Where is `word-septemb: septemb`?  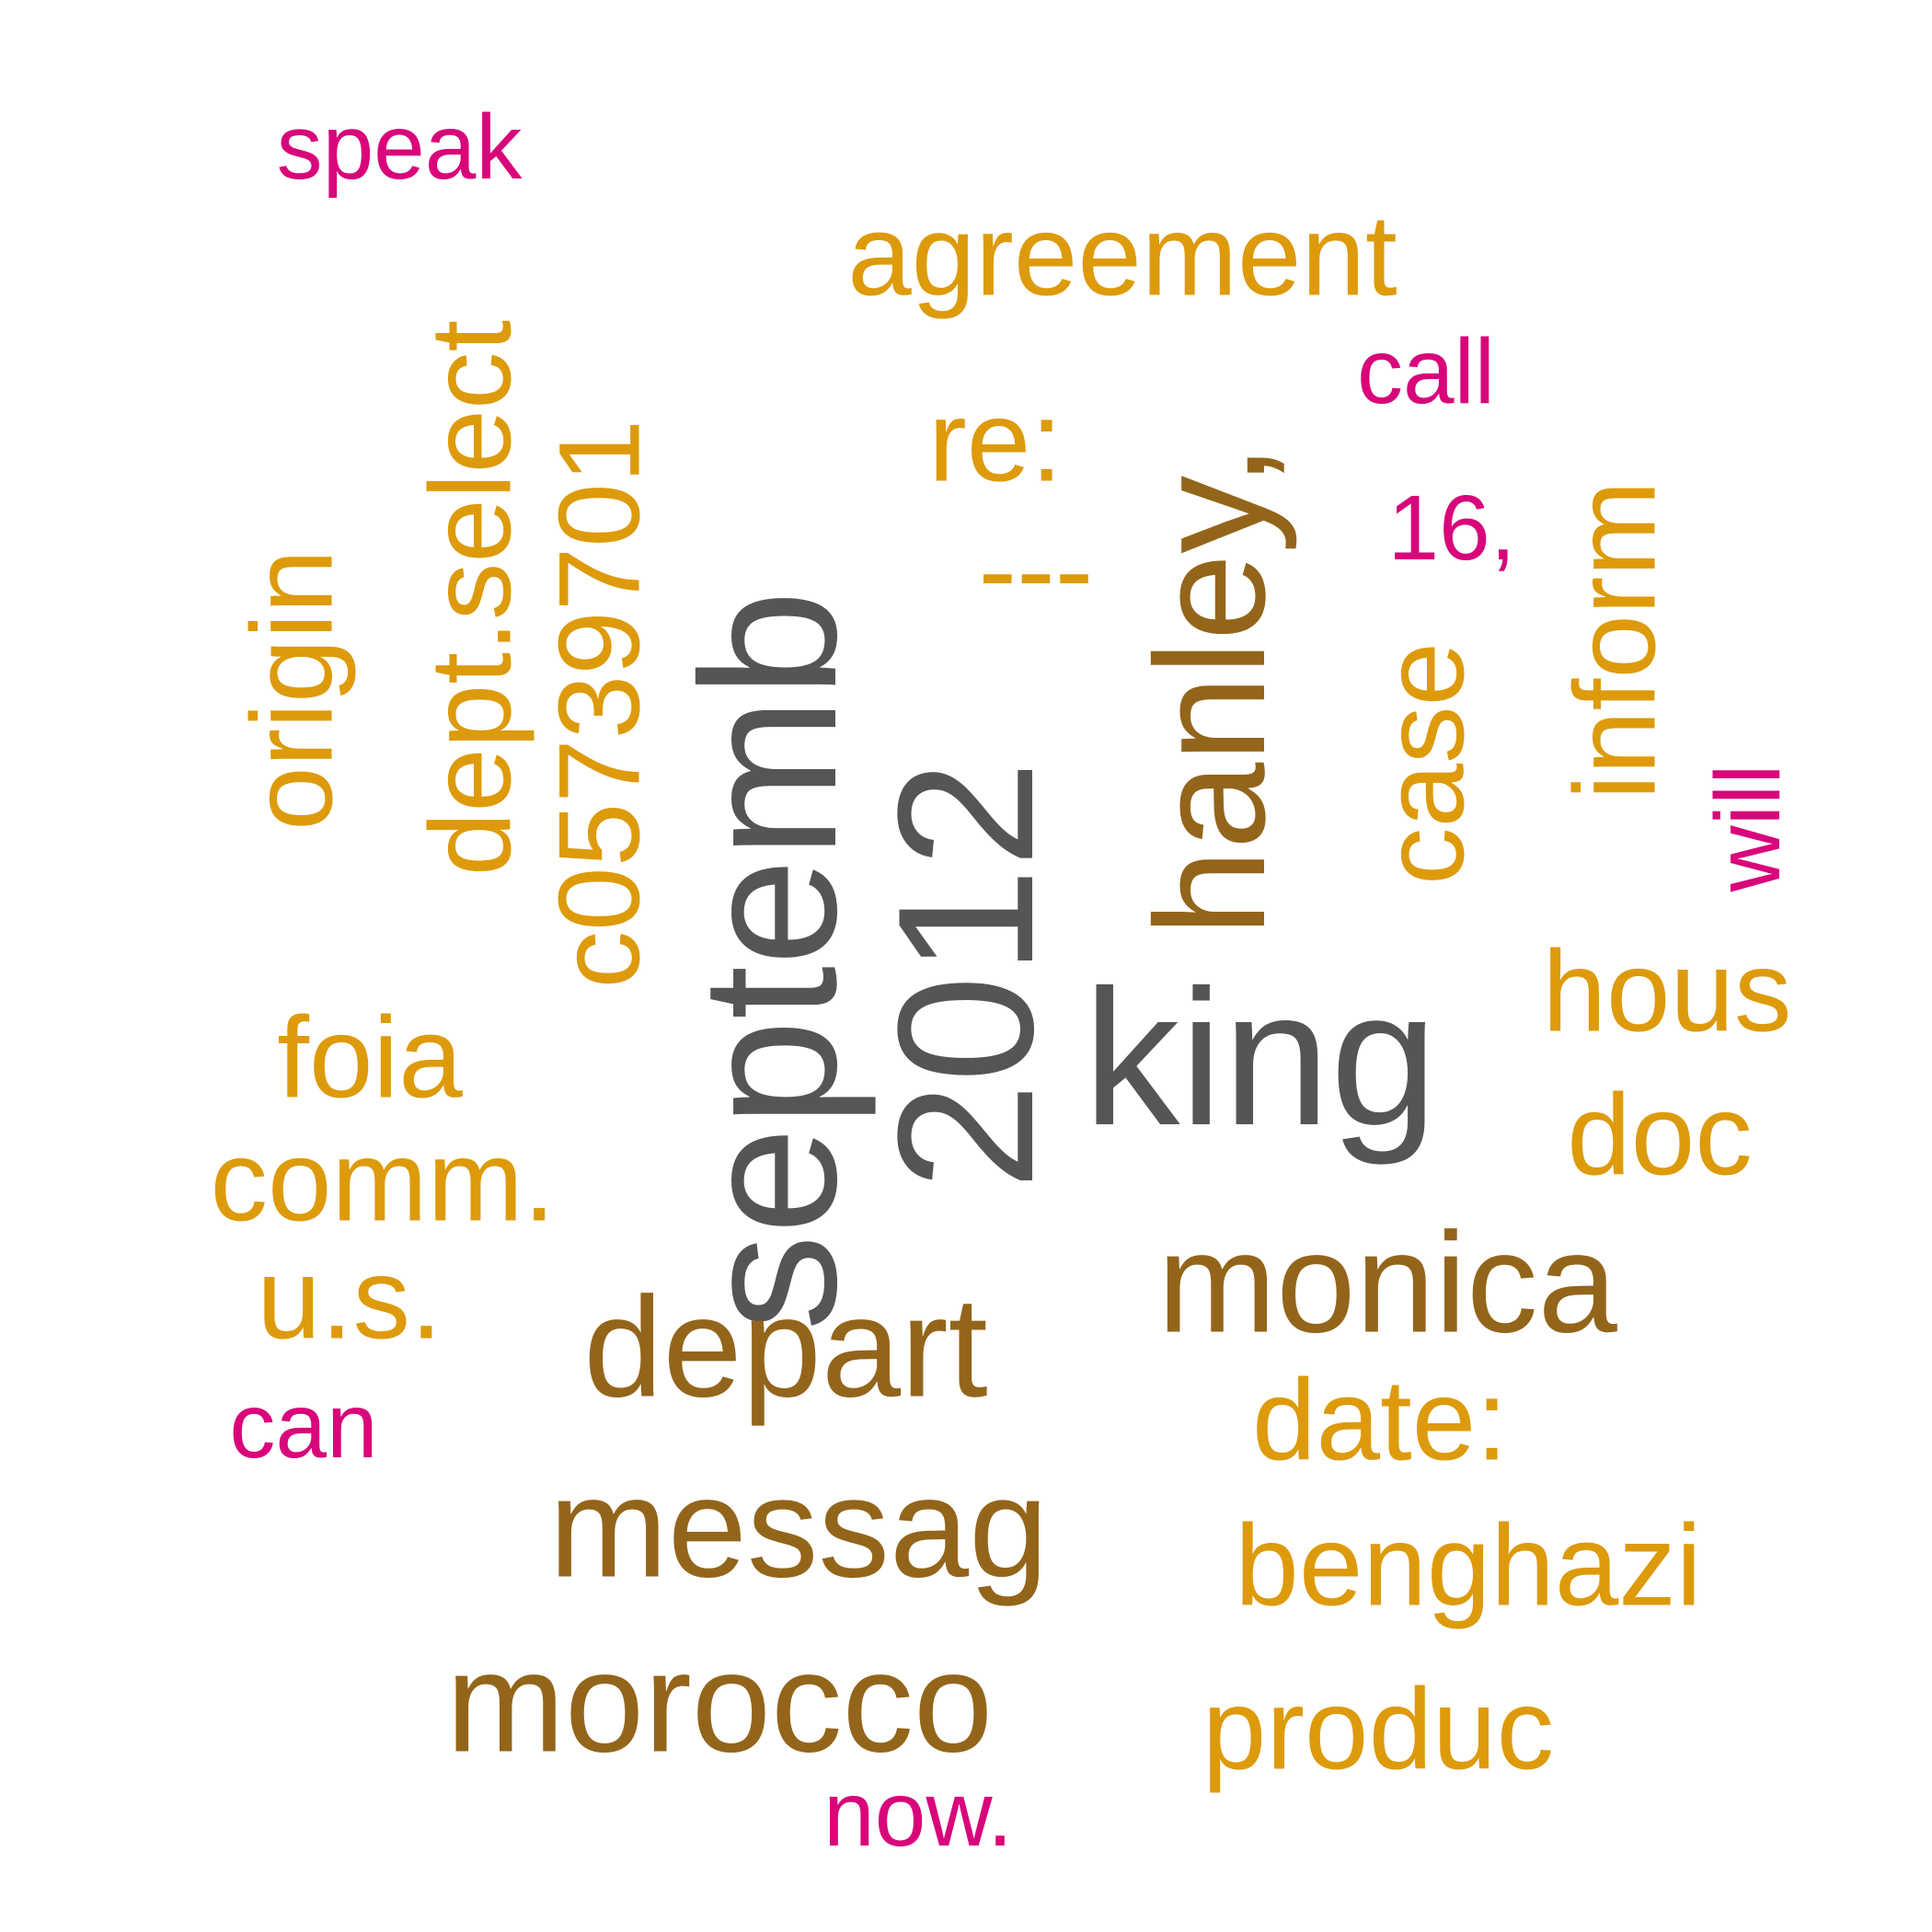
word-septemb: septemb is located at coordinates (769, 960).